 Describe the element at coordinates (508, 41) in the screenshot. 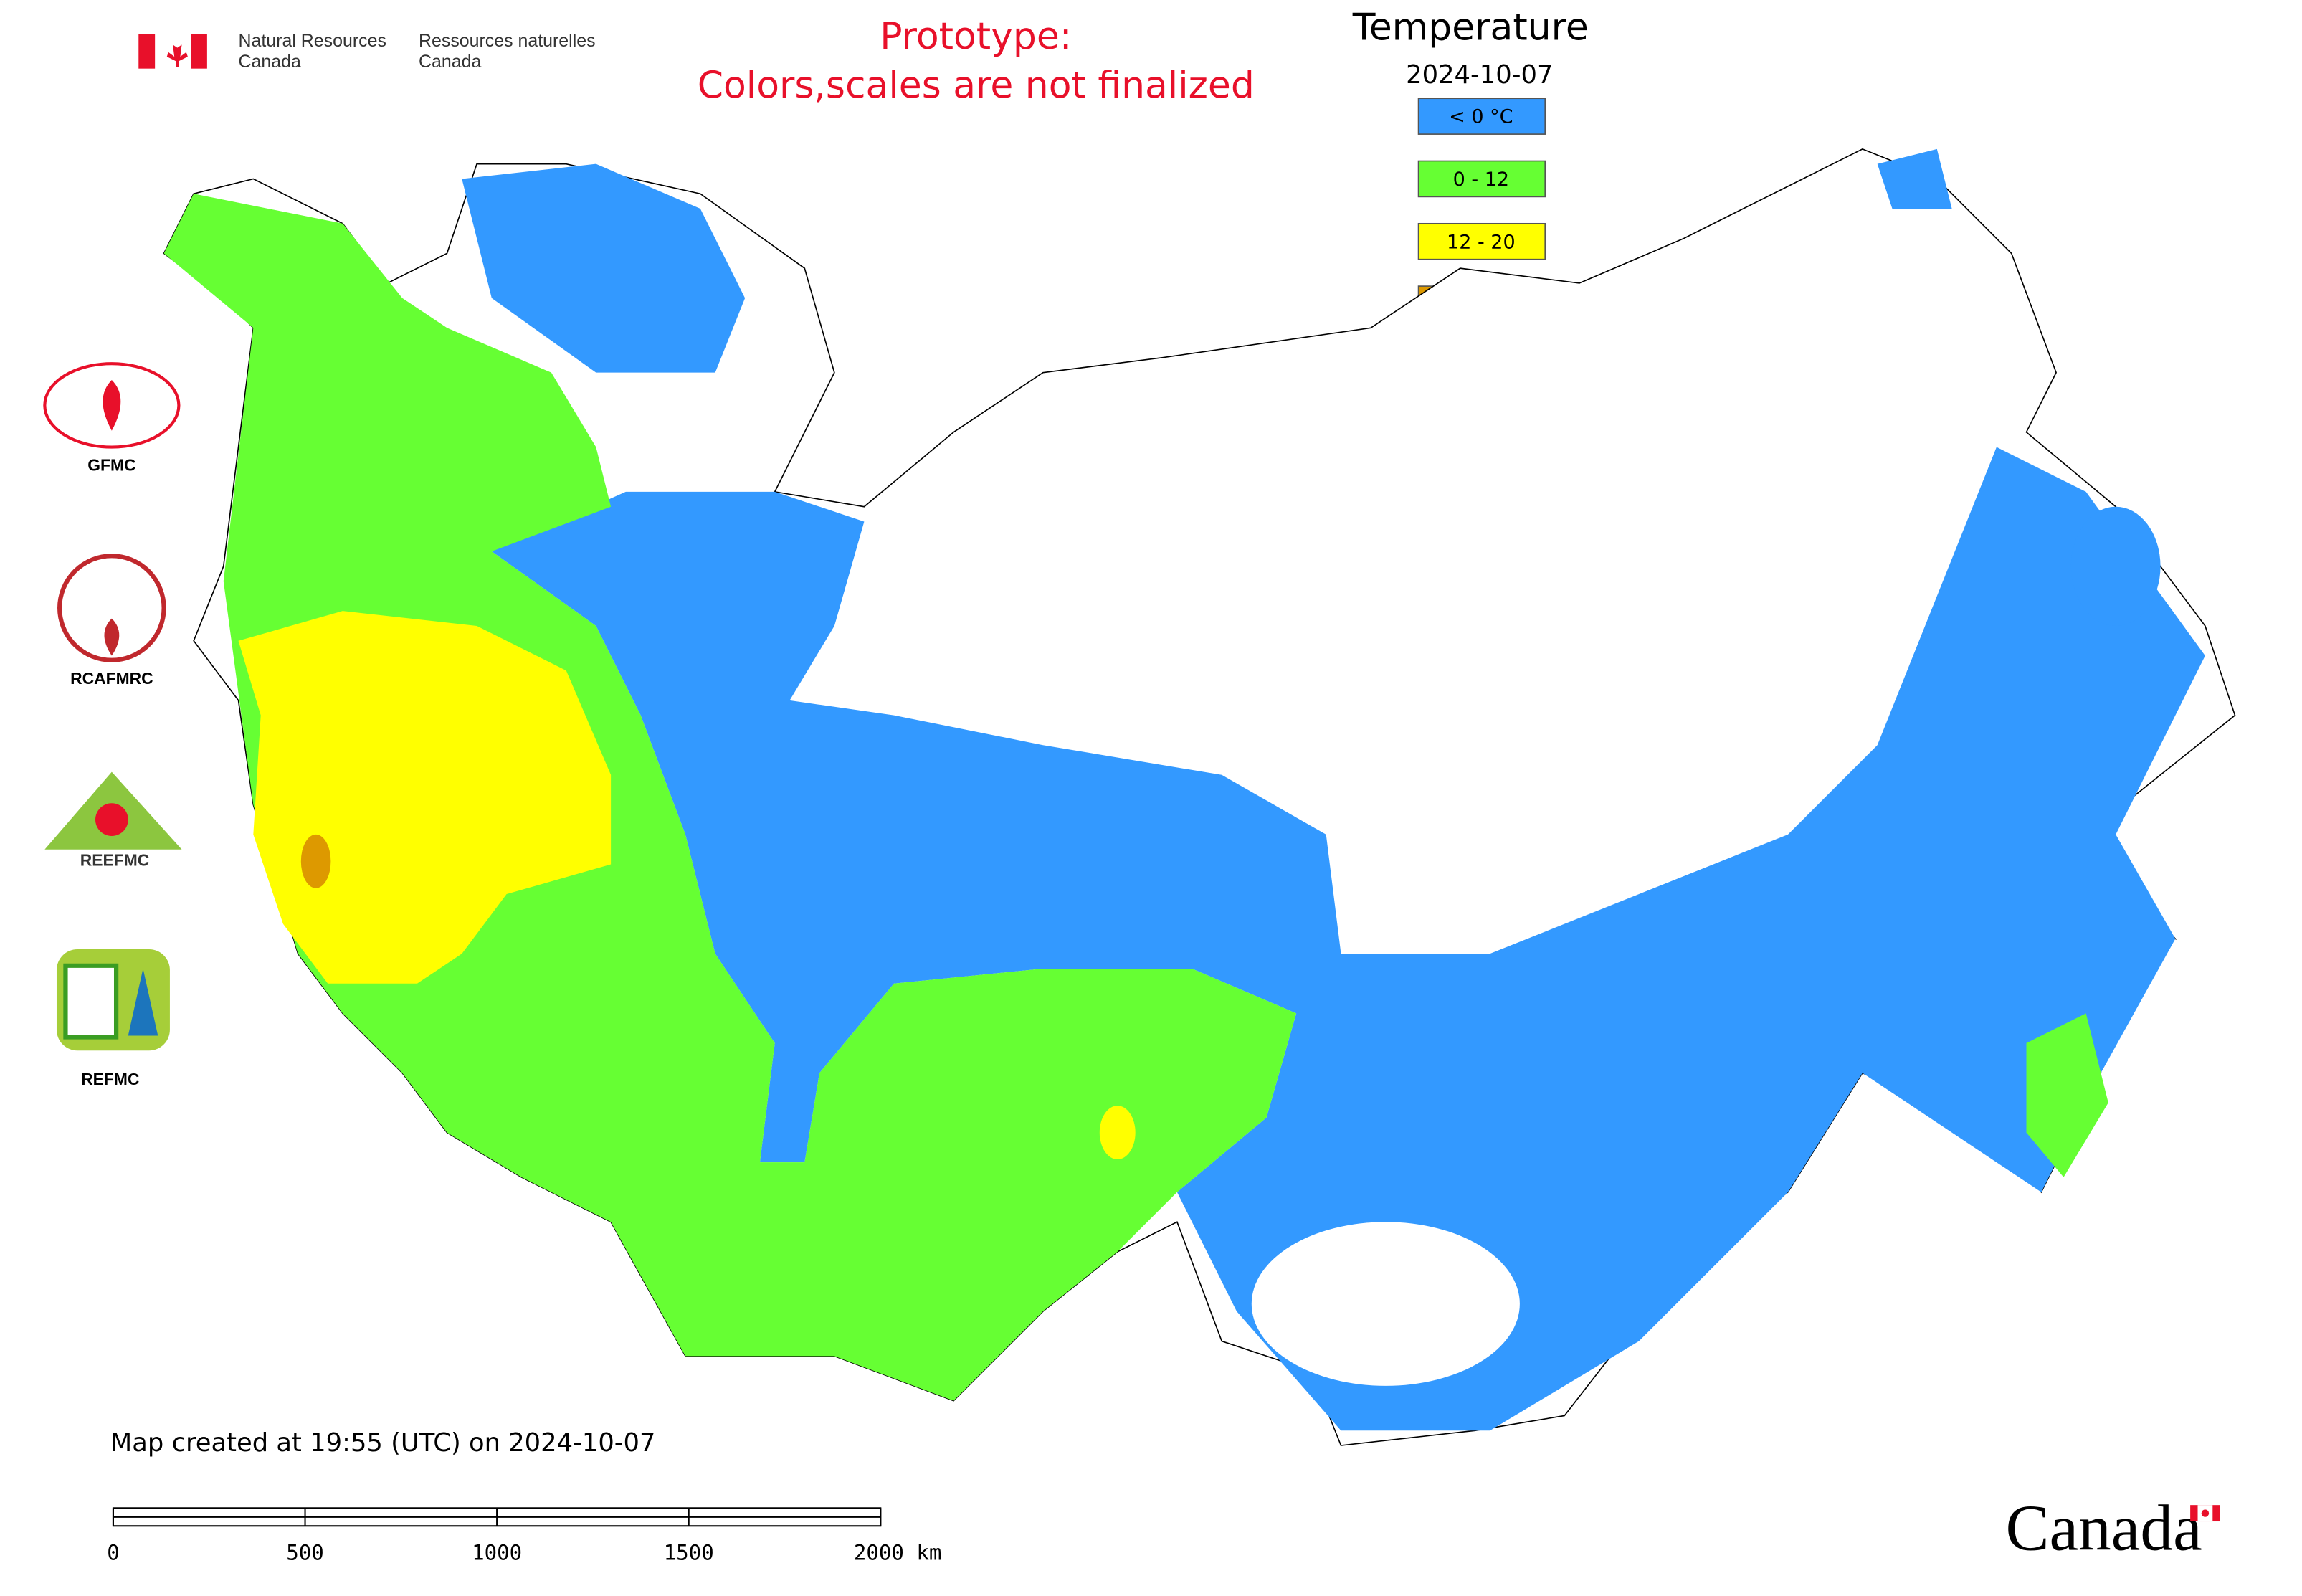

I see `dept-fr: Ressources naturelles` at that location.